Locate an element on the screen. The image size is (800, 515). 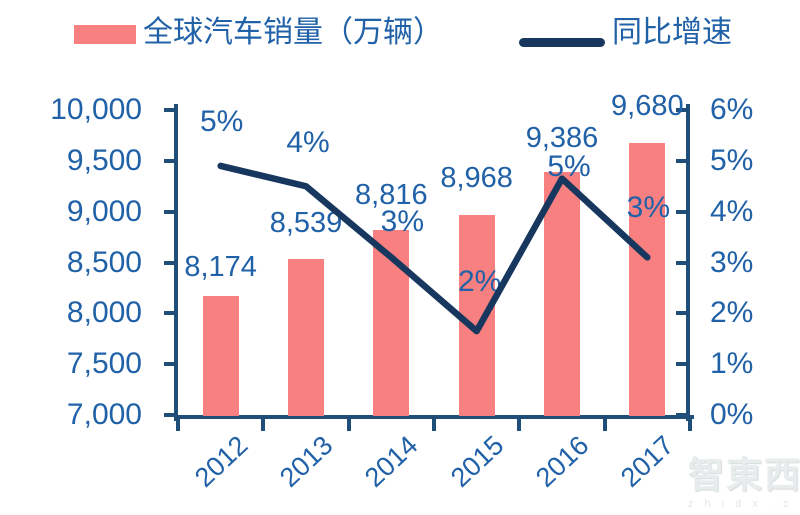
y-axis-right-tick-label: 1% is located at coordinates (732, 364).